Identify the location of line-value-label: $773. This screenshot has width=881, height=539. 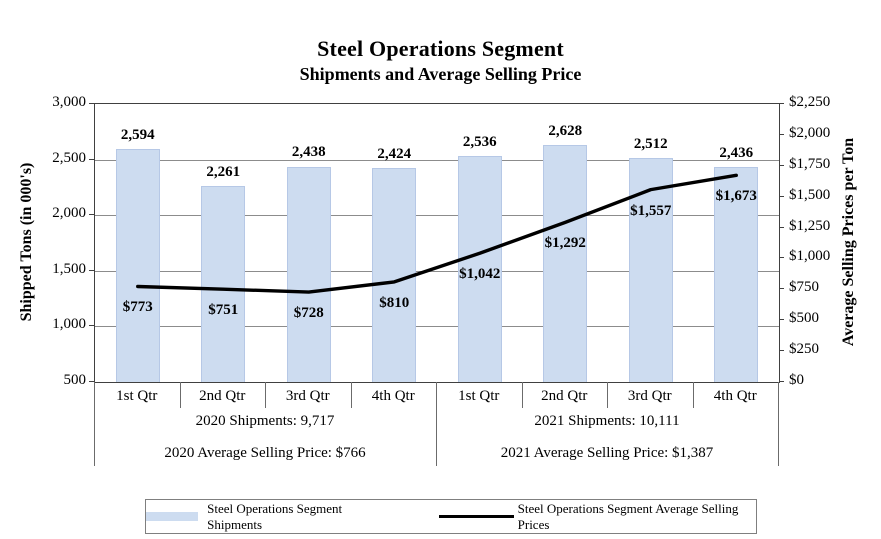
(137, 307).